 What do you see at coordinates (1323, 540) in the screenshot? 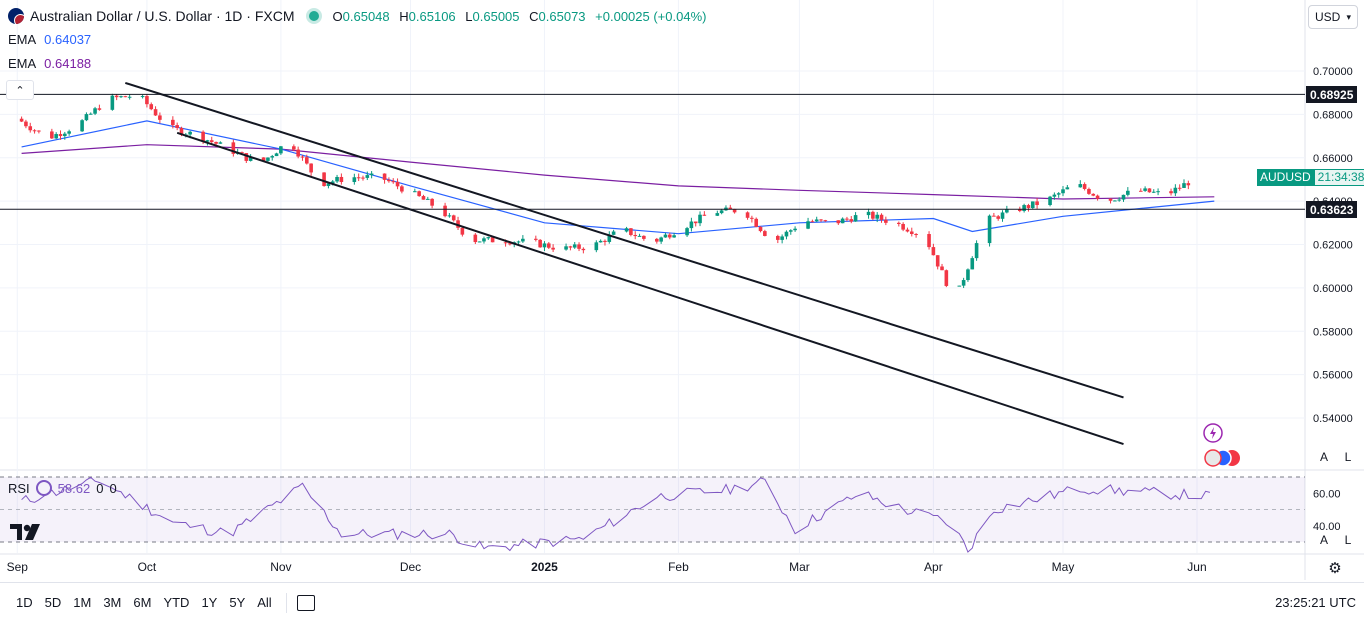
I see `rsi-auto-scale-button: A` at bounding box center [1323, 540].